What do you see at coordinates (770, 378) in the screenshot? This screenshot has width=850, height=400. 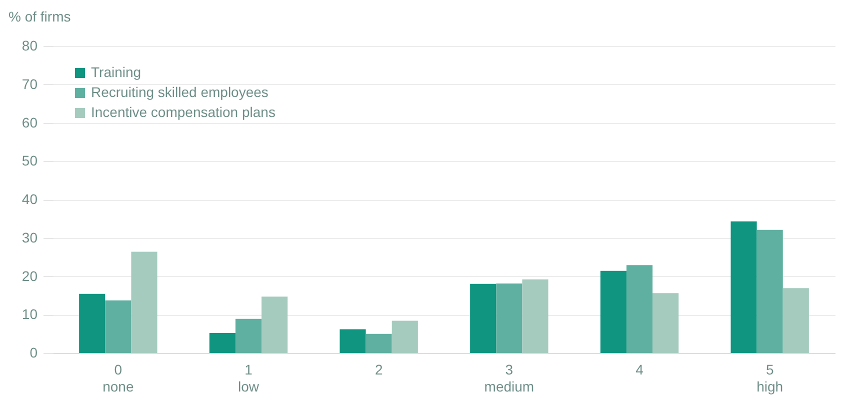 I see `x-tick-label: 5 high` at bounding box center [770, 378].